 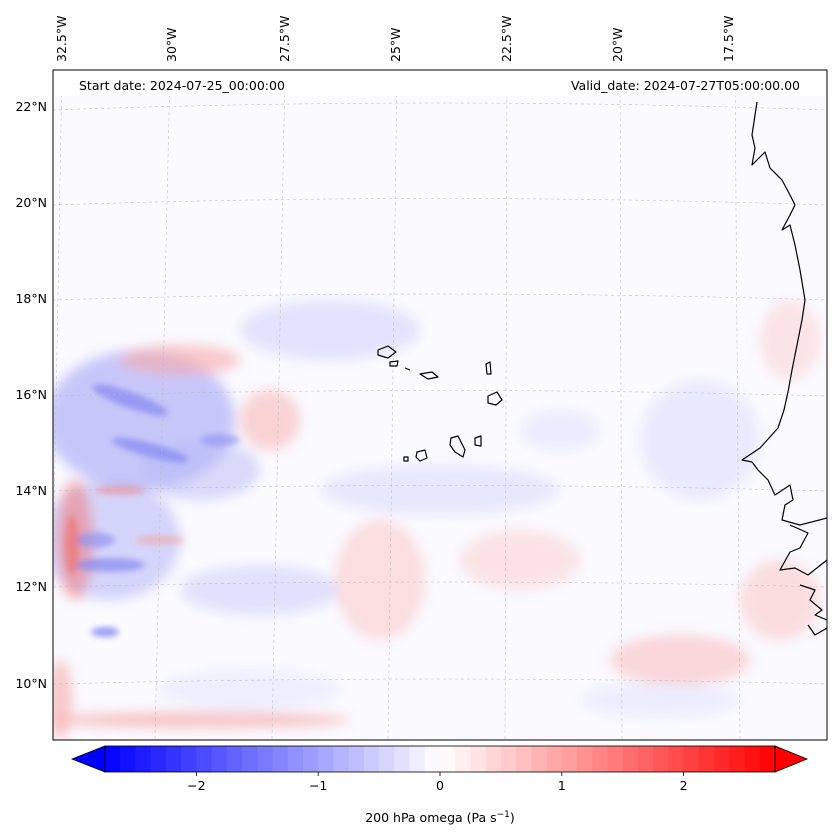 I want to click on lon-label-32-5w: 32.5°W, so click(x=61, y=39).